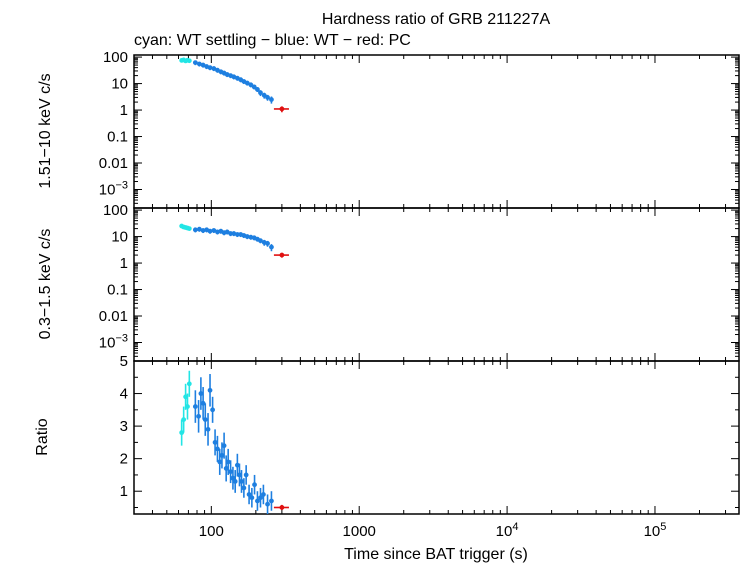 The height and width of the screenshot is (566, 742). Describe the element at coordinates (272, 40) in the screenshot. I see `chart-subtitle: cyan: WT settling − blue: WT − red: PC` at that location.